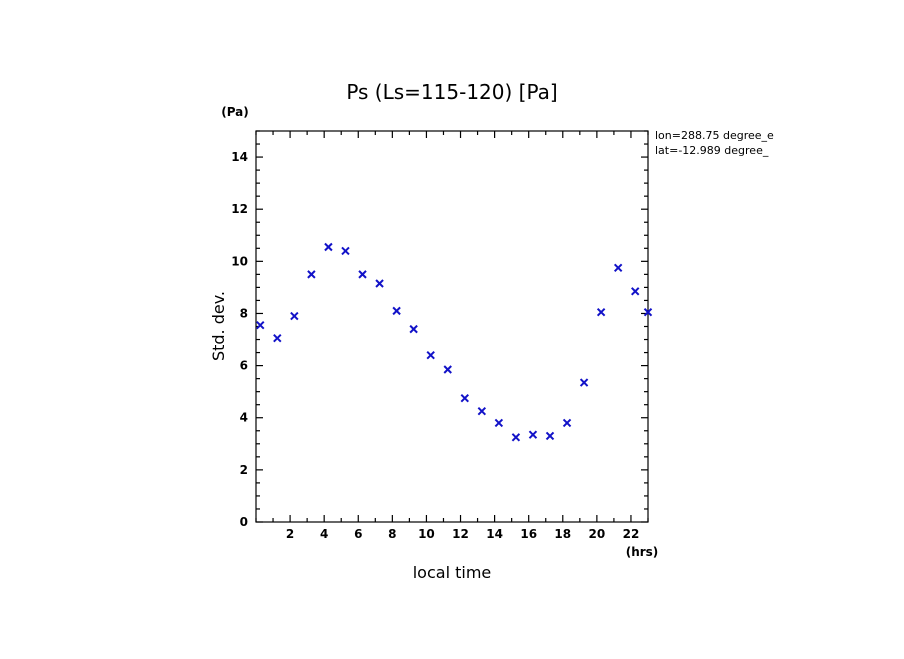  I want to click on x-tick-label: 14, so click(494, 534).